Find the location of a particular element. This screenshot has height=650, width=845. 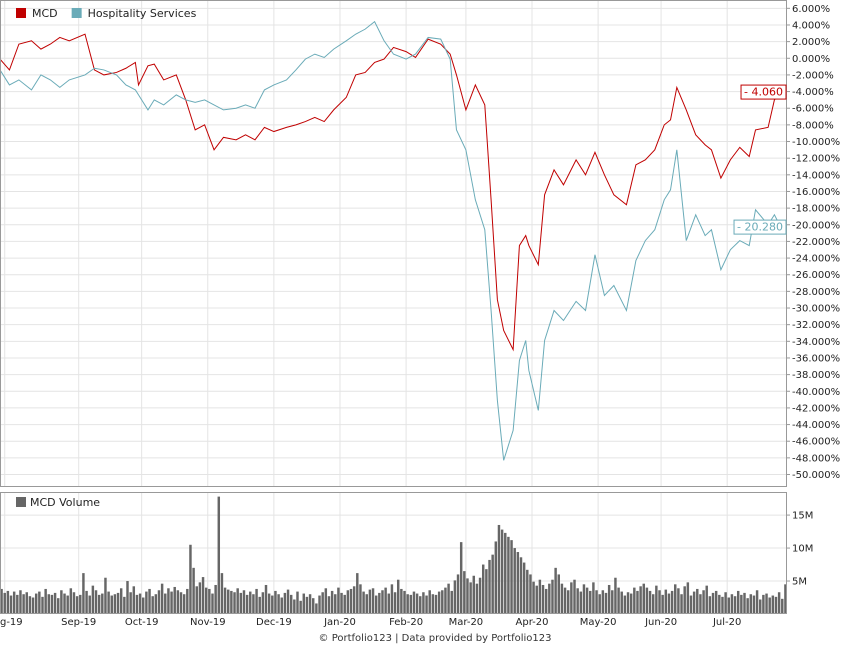

y-tick-label: -18.000% is located at coordinates (816, 209).